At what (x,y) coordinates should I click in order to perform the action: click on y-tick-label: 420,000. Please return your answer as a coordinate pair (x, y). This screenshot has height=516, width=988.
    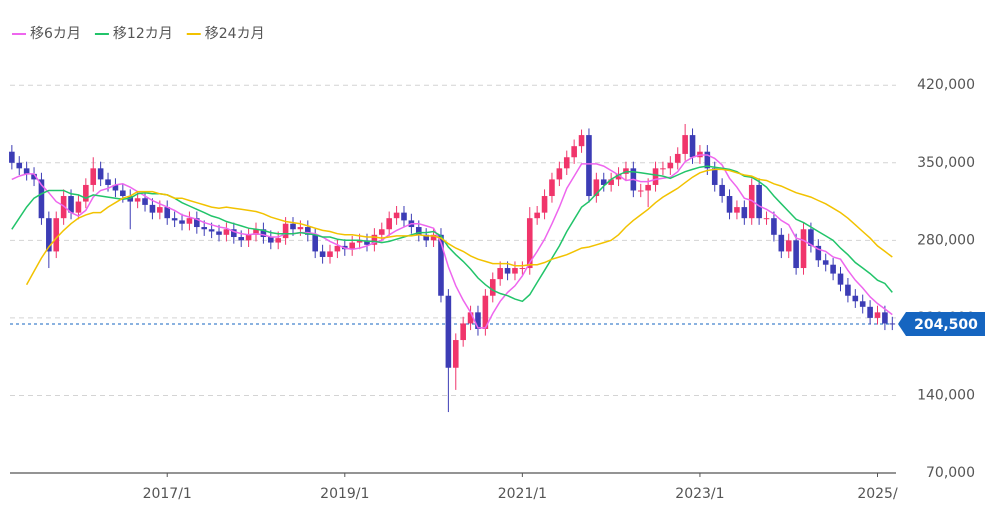
    Looking at the image, I should click on (946, 85).